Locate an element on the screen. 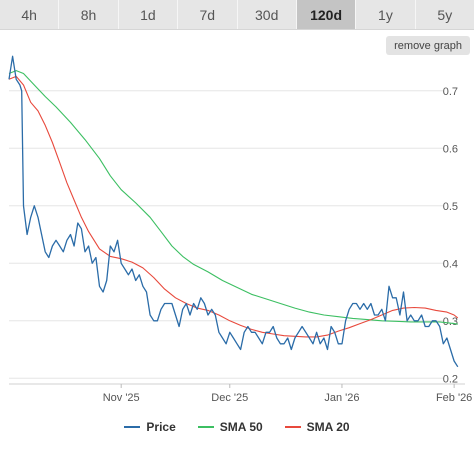 The width and height of the screenshot is (474, 455). y-tick-label: 0.6 is located at coordinates (450, 149).